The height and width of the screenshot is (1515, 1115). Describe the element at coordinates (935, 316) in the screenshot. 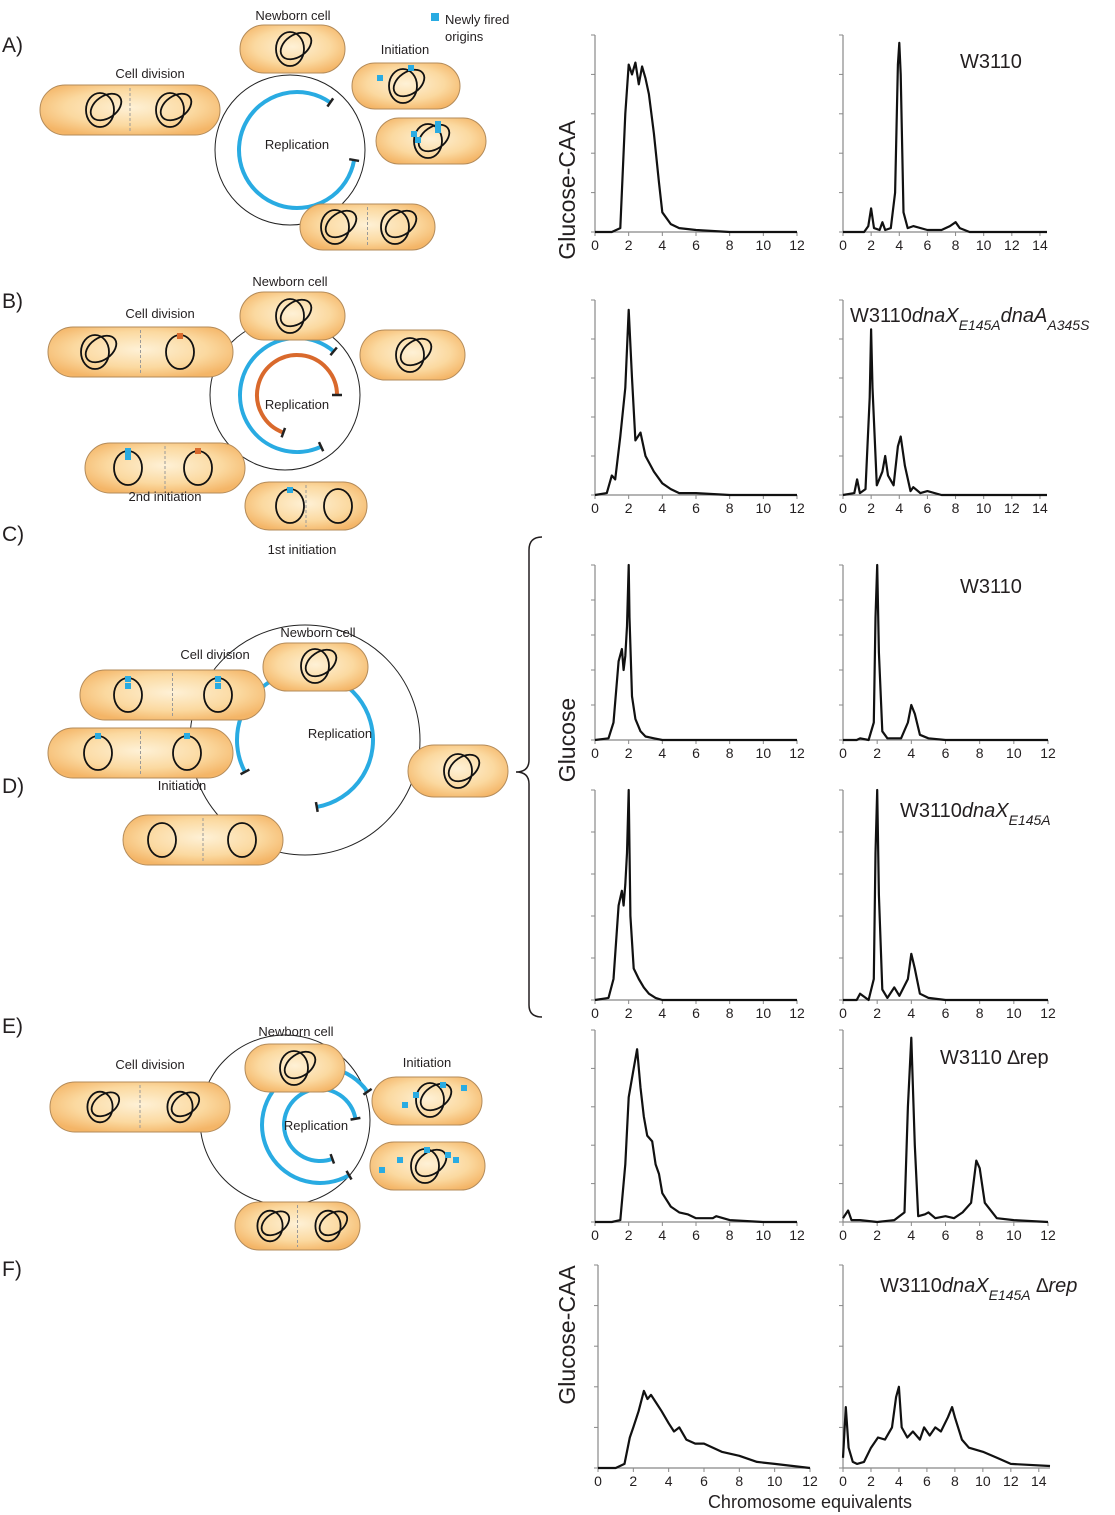

I see `strain-part: dnaX` at that location.